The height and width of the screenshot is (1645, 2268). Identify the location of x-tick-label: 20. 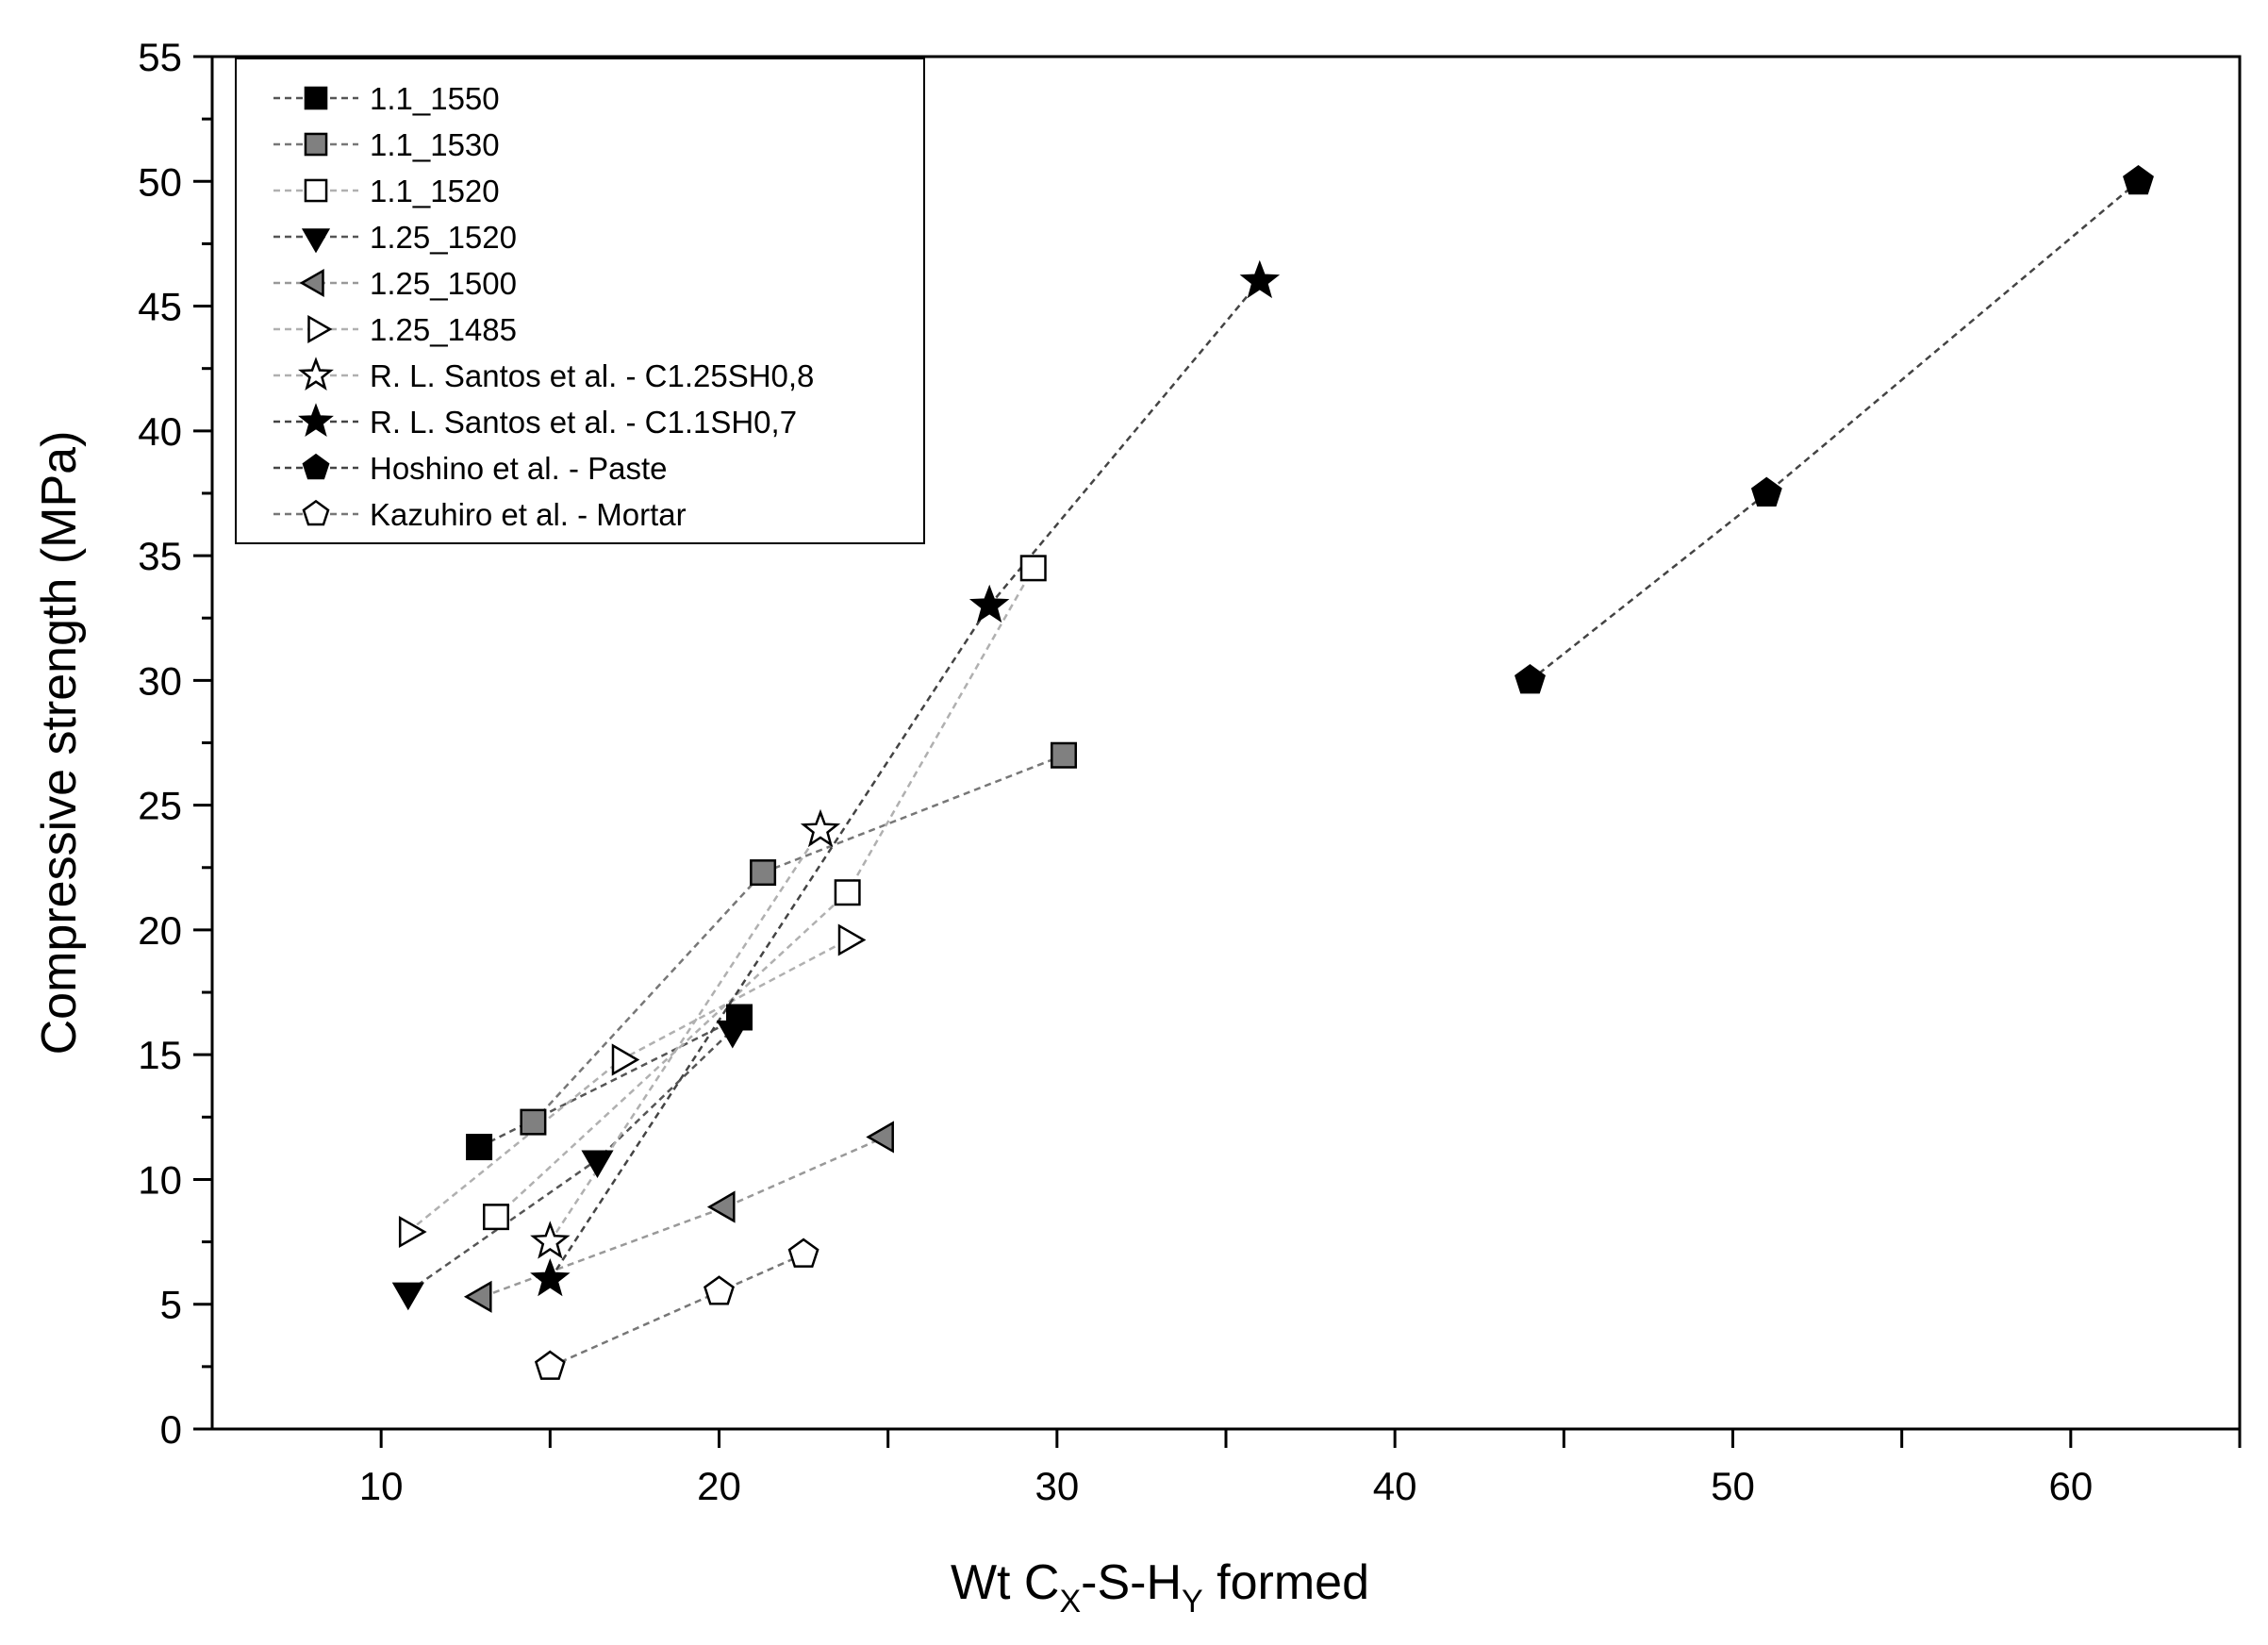
(719, 1486).